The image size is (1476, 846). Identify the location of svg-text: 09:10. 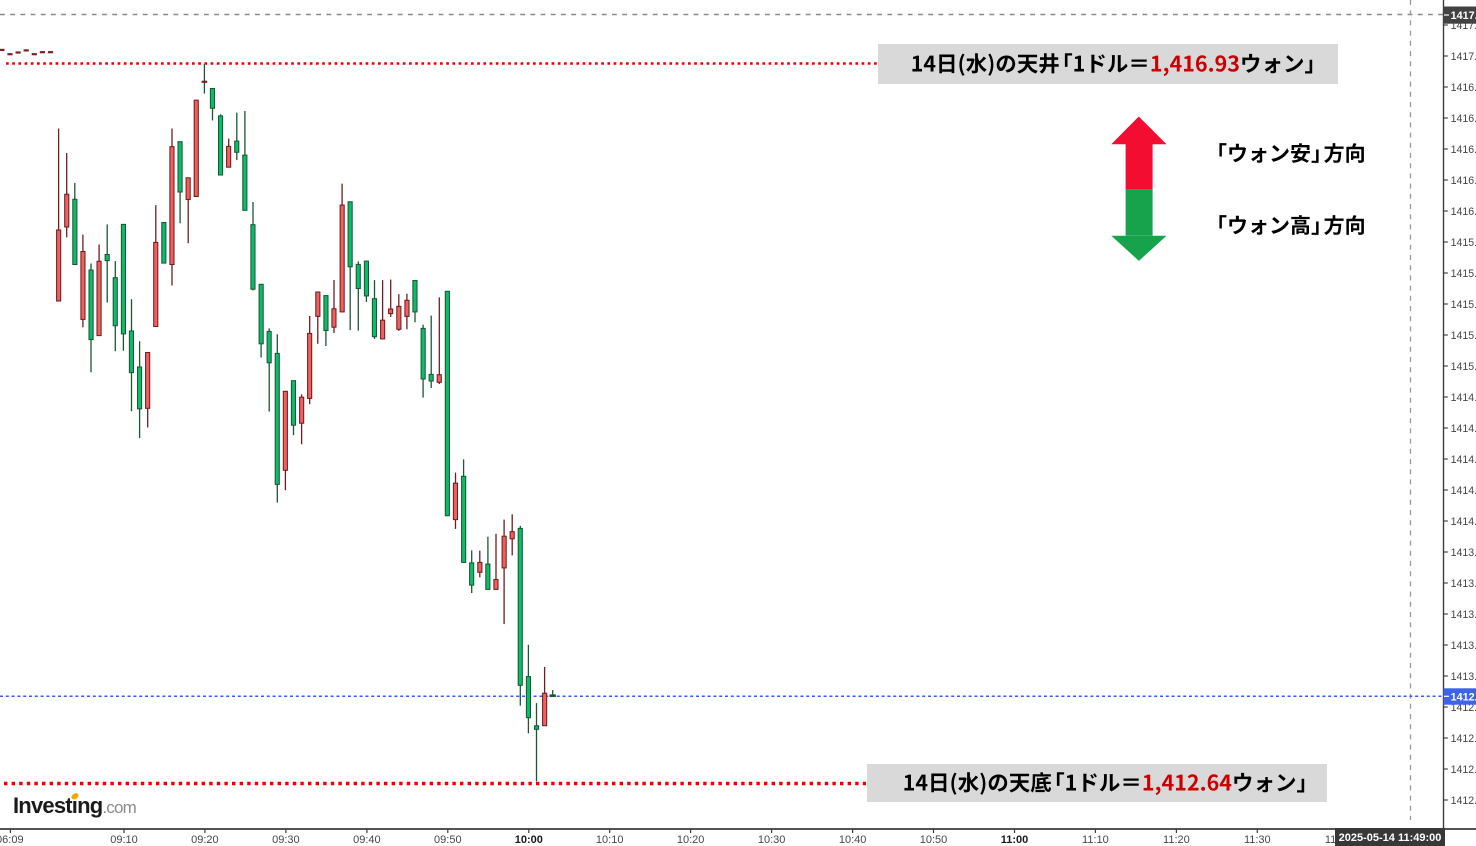
(124, 840).